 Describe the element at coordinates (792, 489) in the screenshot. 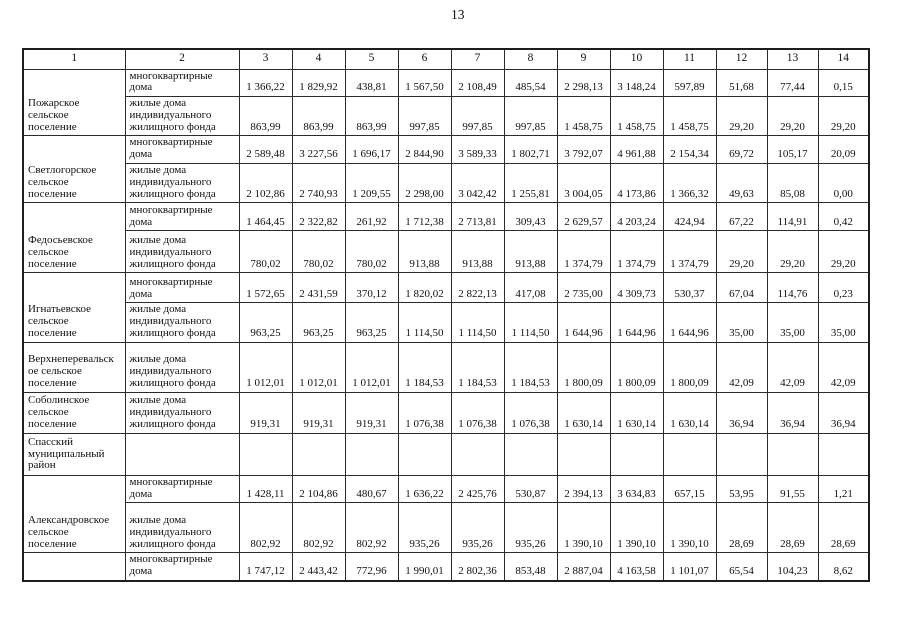

I see `value-cell: 91,55` at that location.